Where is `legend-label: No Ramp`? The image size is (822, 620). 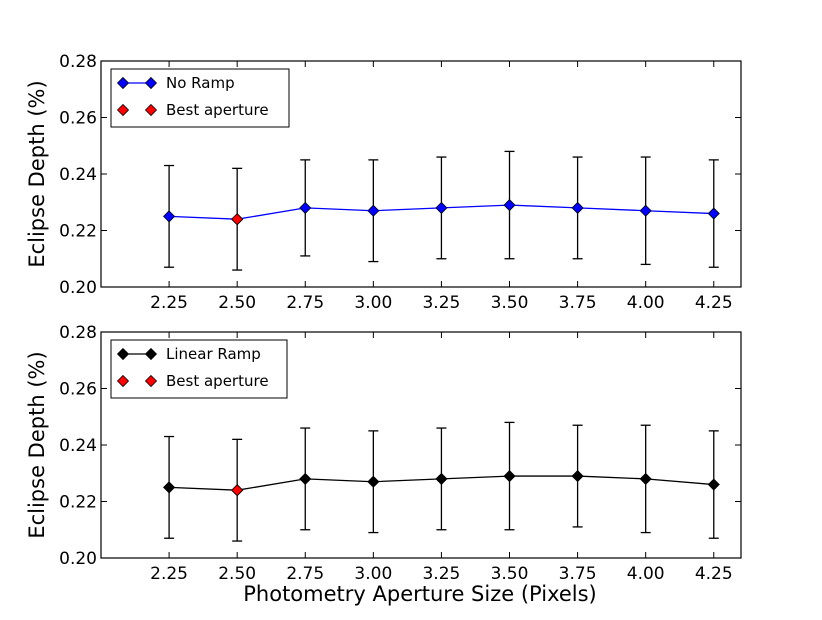 legend-label: No Ramp is located at coordinates (200, 83).